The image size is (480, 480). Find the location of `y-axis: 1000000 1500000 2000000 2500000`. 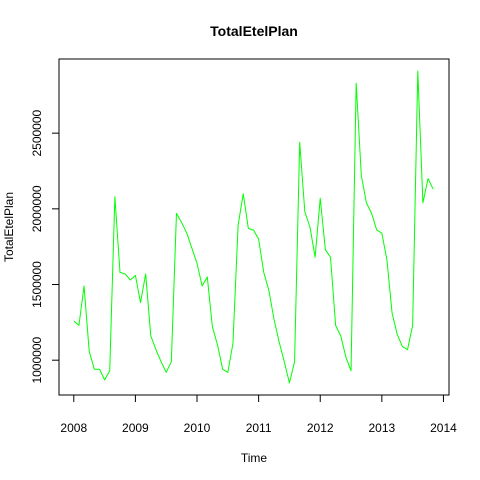

y-axis: 1000000 1500000 2000000 2500000 is located at coordinates (45, 246).